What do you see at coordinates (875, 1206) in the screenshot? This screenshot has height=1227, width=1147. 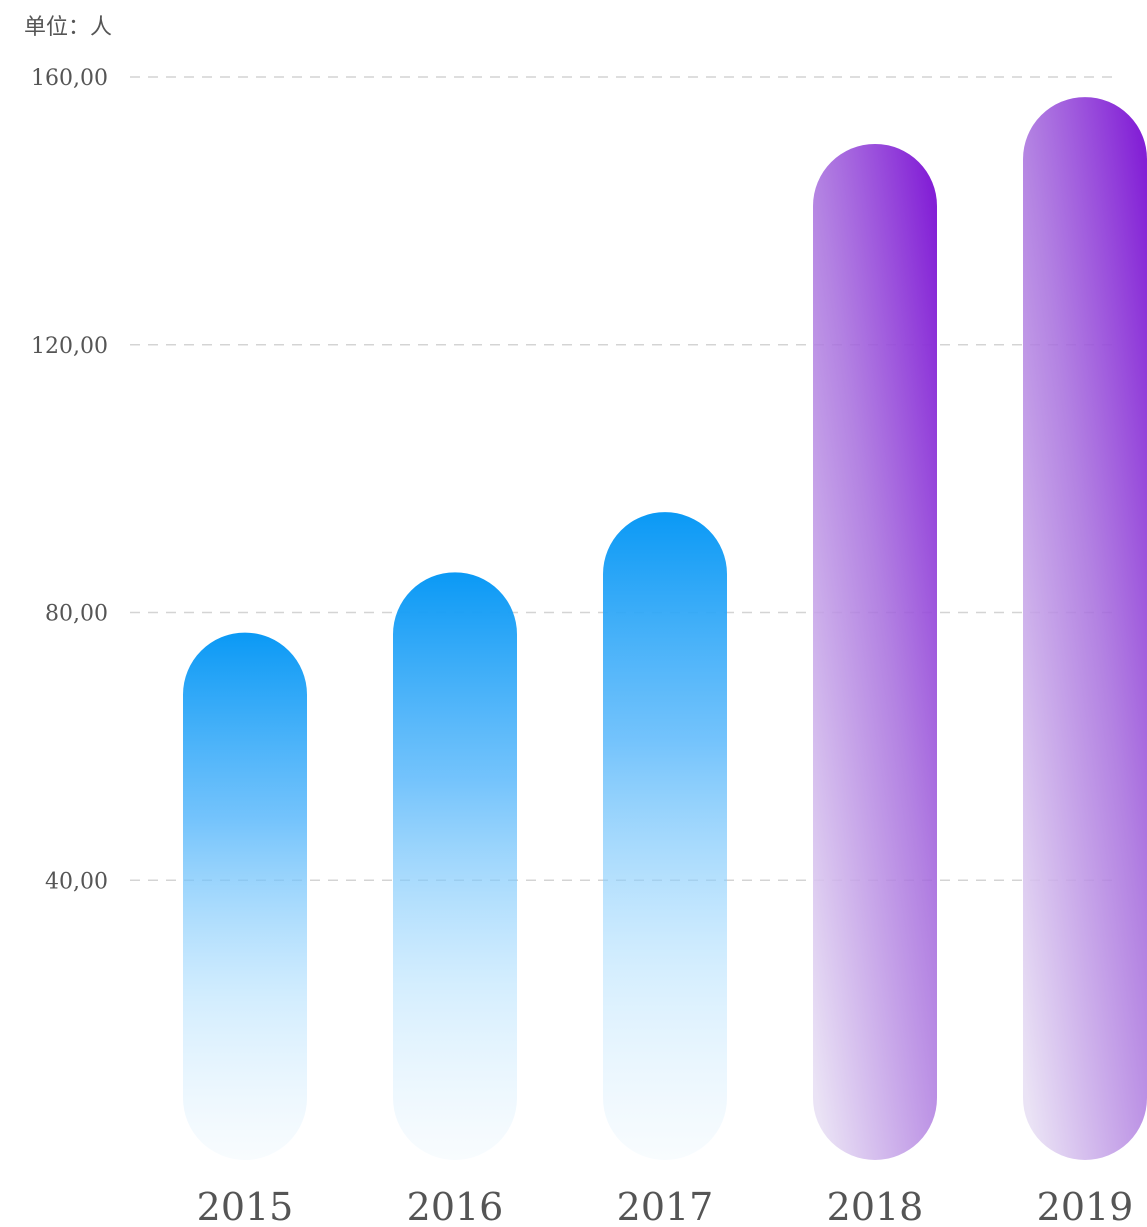 I see `x-tick-label: 2018` at bounding box center [875, 1206].